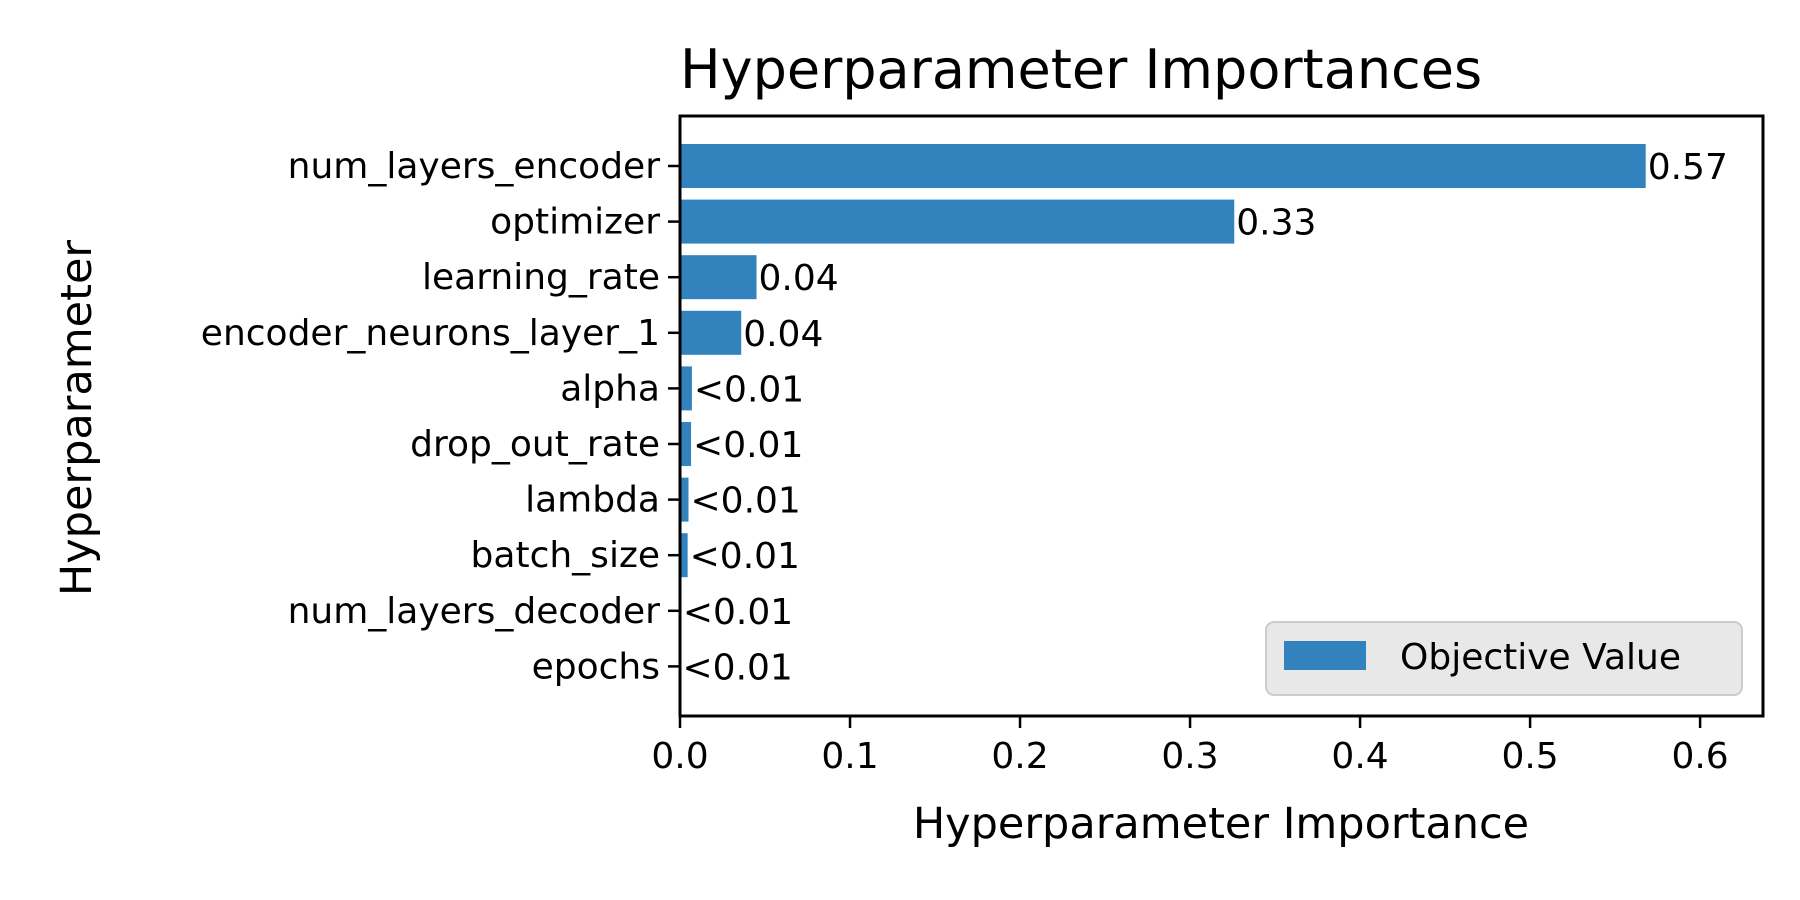 The height and width of the screenshot is (900, 1800). What do you see at coordinates (535, 444) in the screenshot?
I see `y-tick-label: drop_out_rate` at bounding box center [535, 444].